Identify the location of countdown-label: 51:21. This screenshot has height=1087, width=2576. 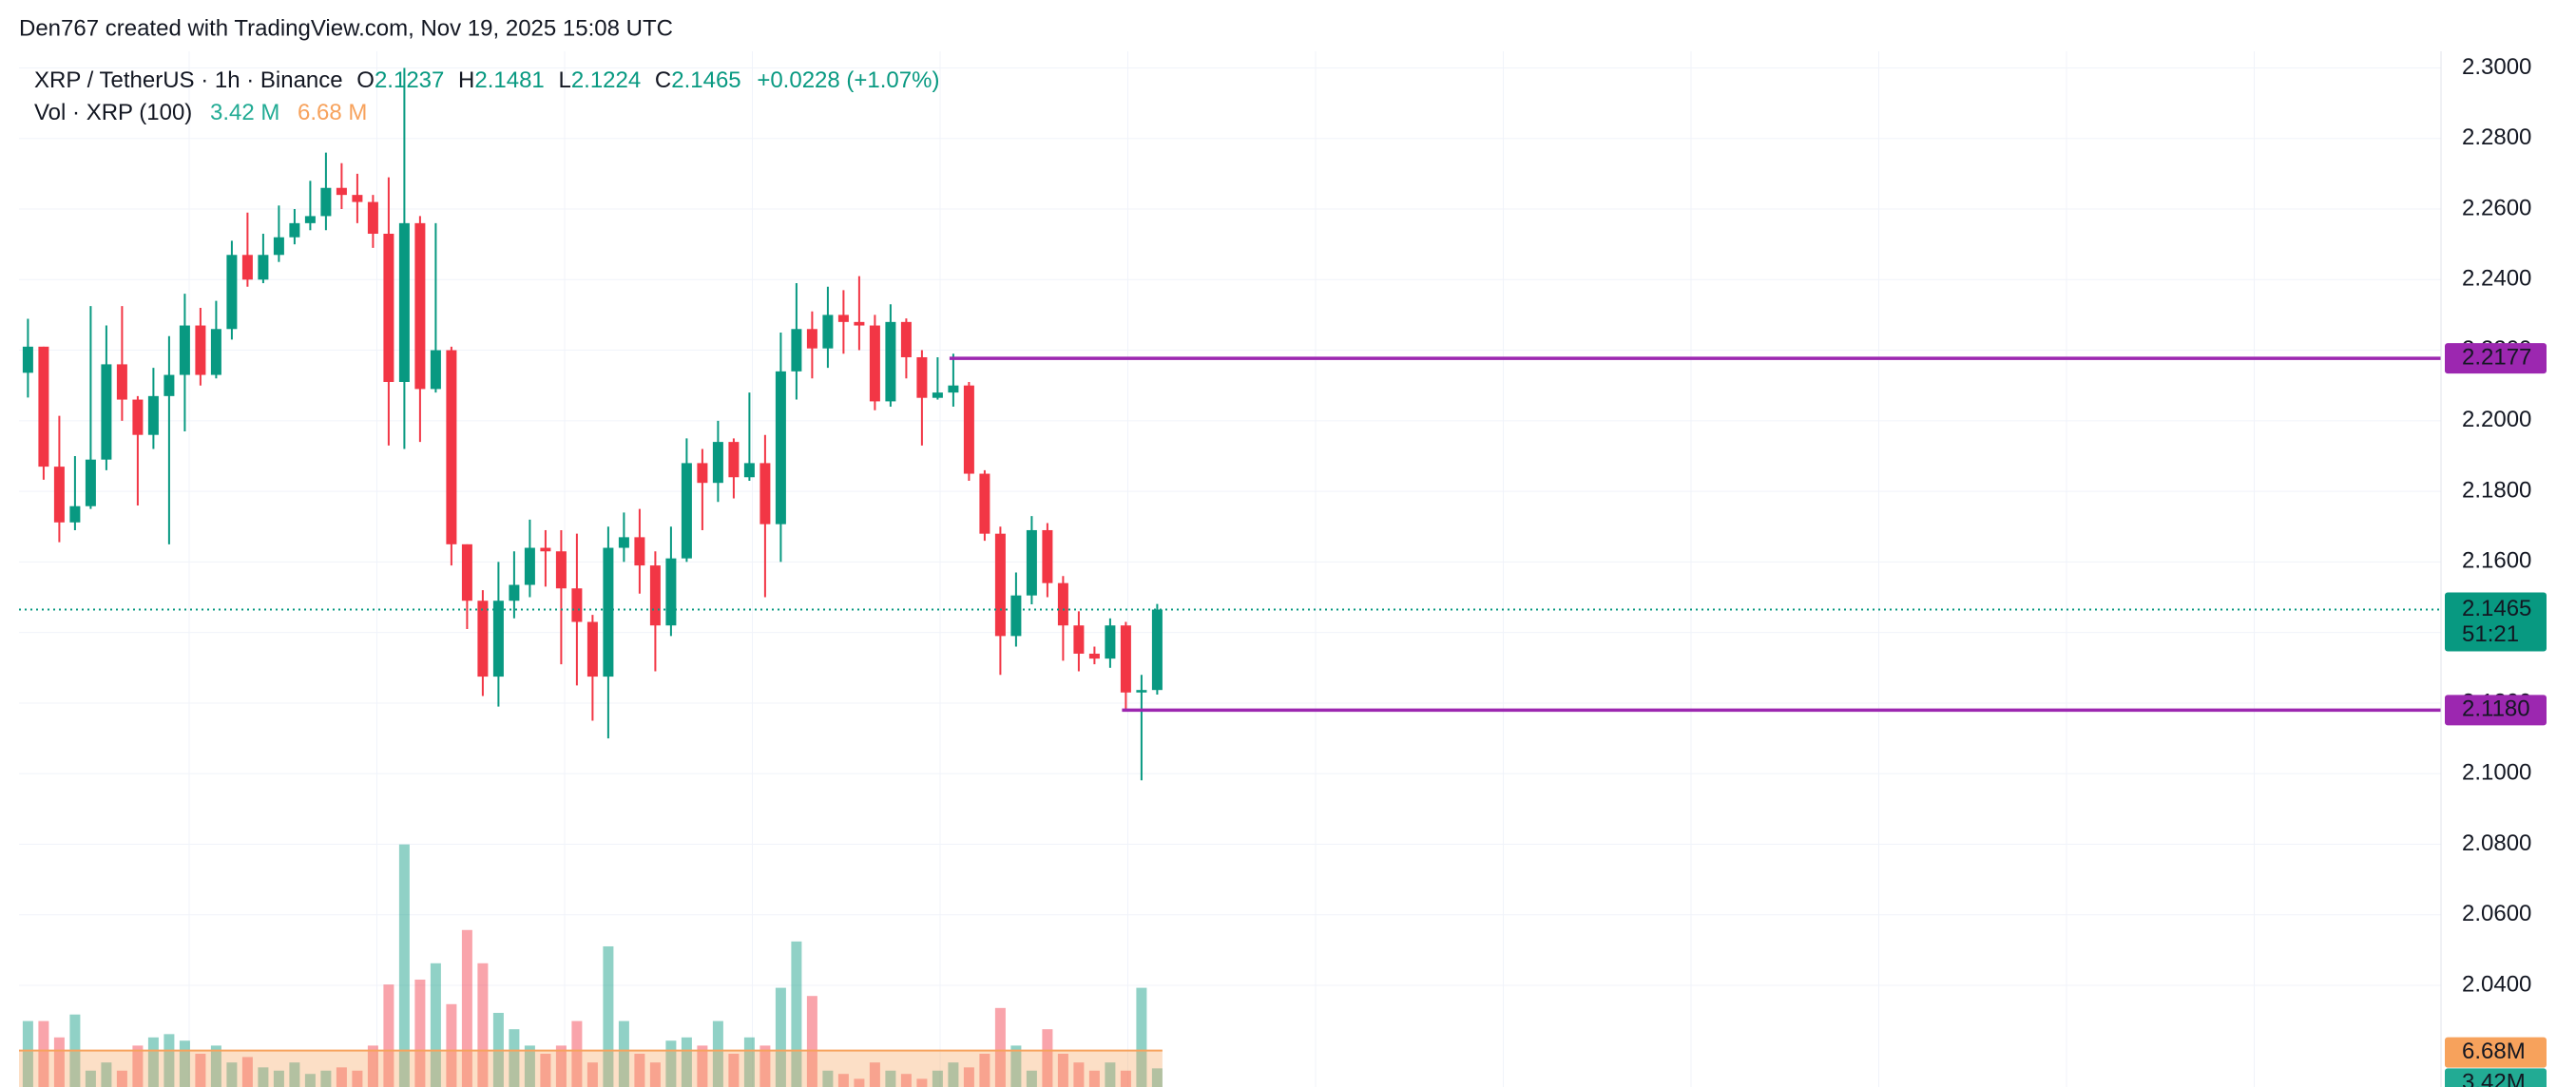
(2491, 634).